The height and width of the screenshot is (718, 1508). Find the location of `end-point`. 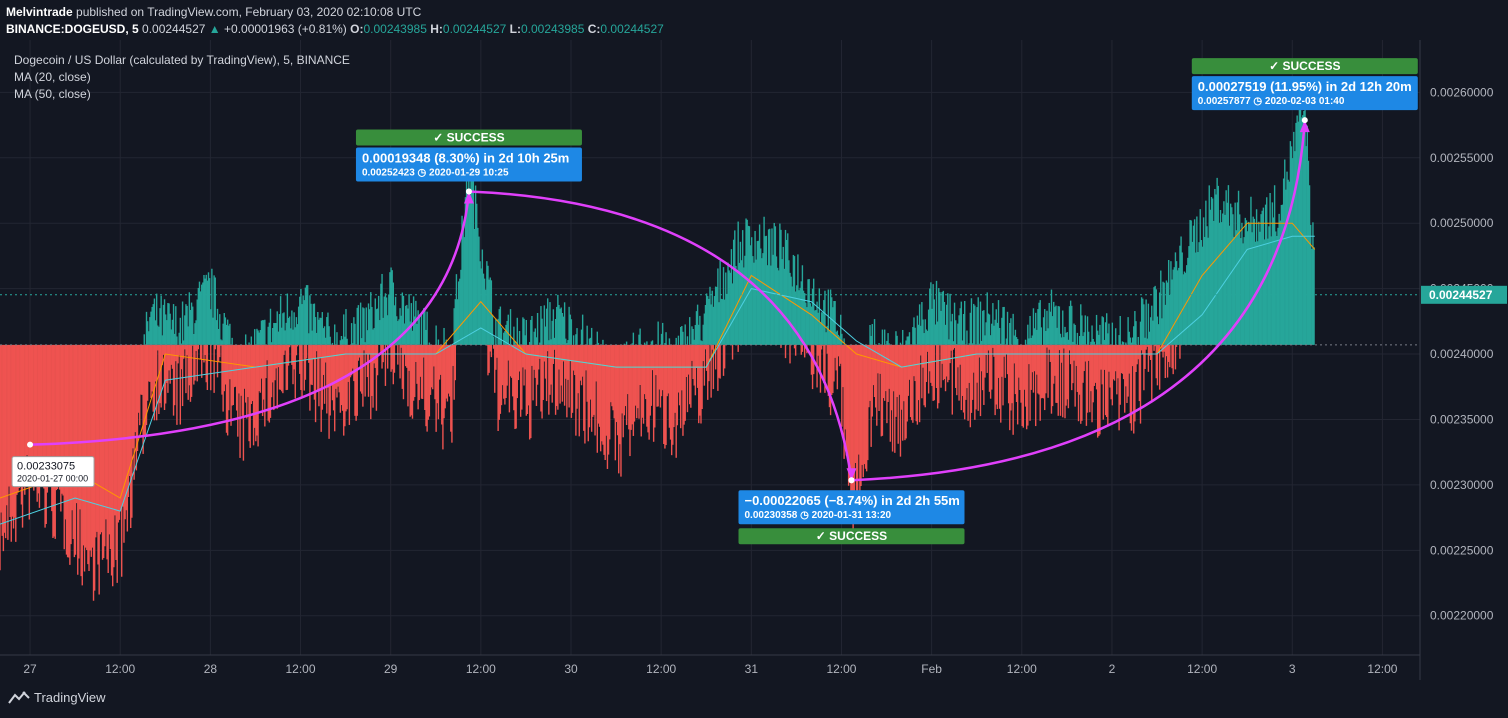

end-point is located at coordinates (1304, 120).